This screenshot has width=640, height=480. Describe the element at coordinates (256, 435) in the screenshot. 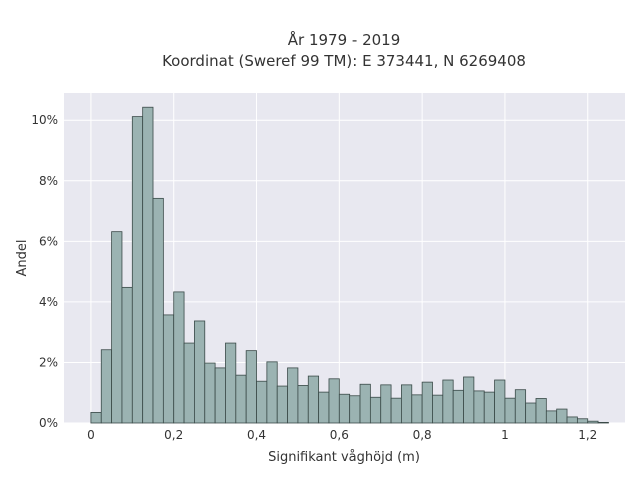

I see `x-tick-label: 0,4` at that location.